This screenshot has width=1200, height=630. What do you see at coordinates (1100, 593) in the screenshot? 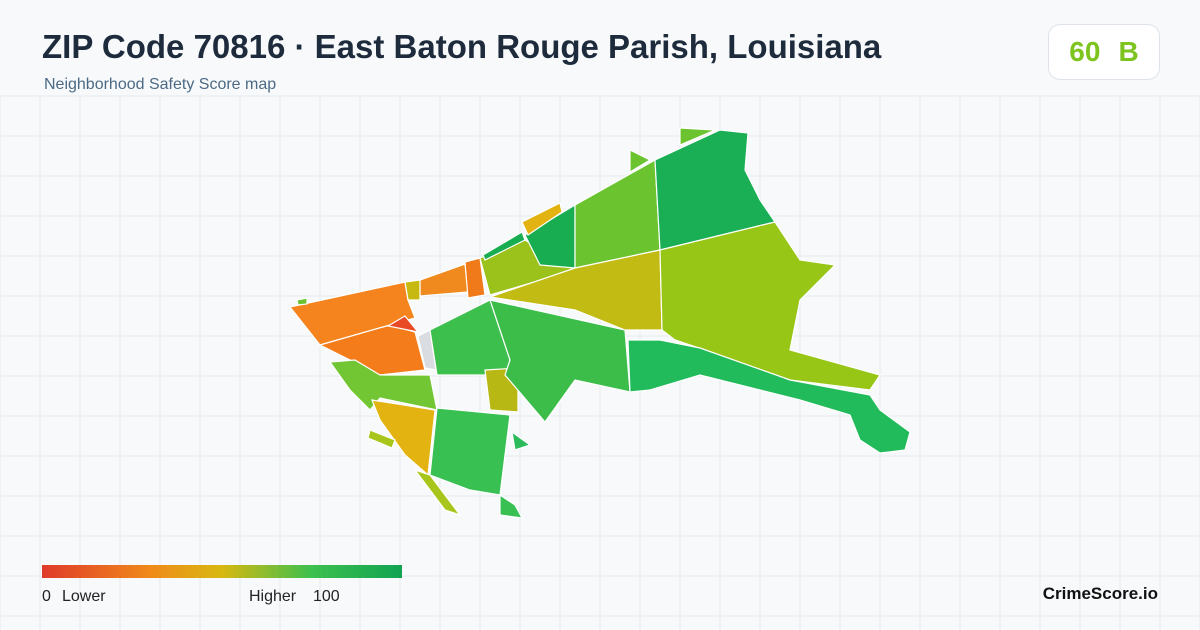
I see `brand: CrimeScore.io` at bounding box center [1100, 593].